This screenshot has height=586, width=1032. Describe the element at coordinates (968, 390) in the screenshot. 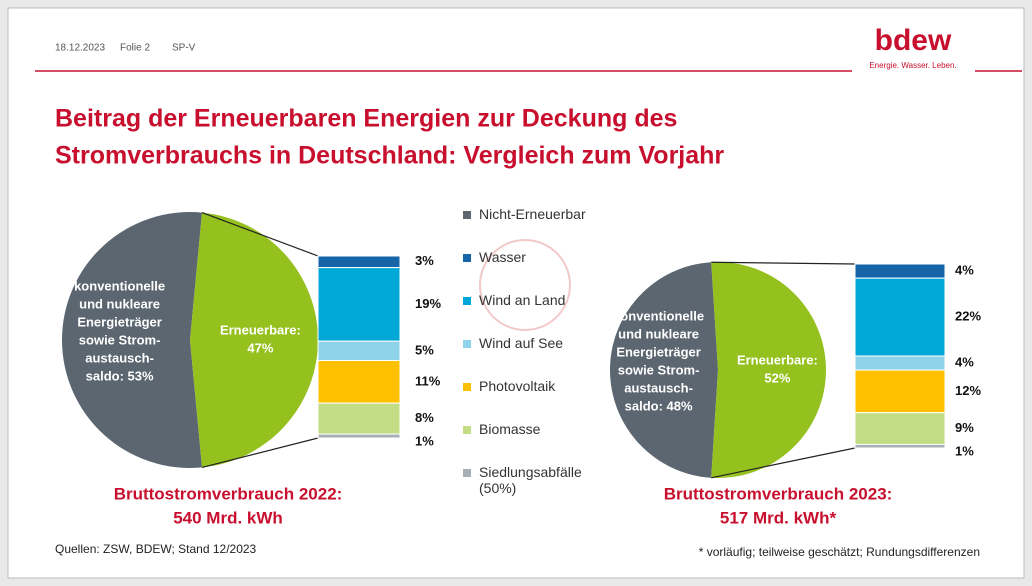

I see `bar-label: 12%` at that location.